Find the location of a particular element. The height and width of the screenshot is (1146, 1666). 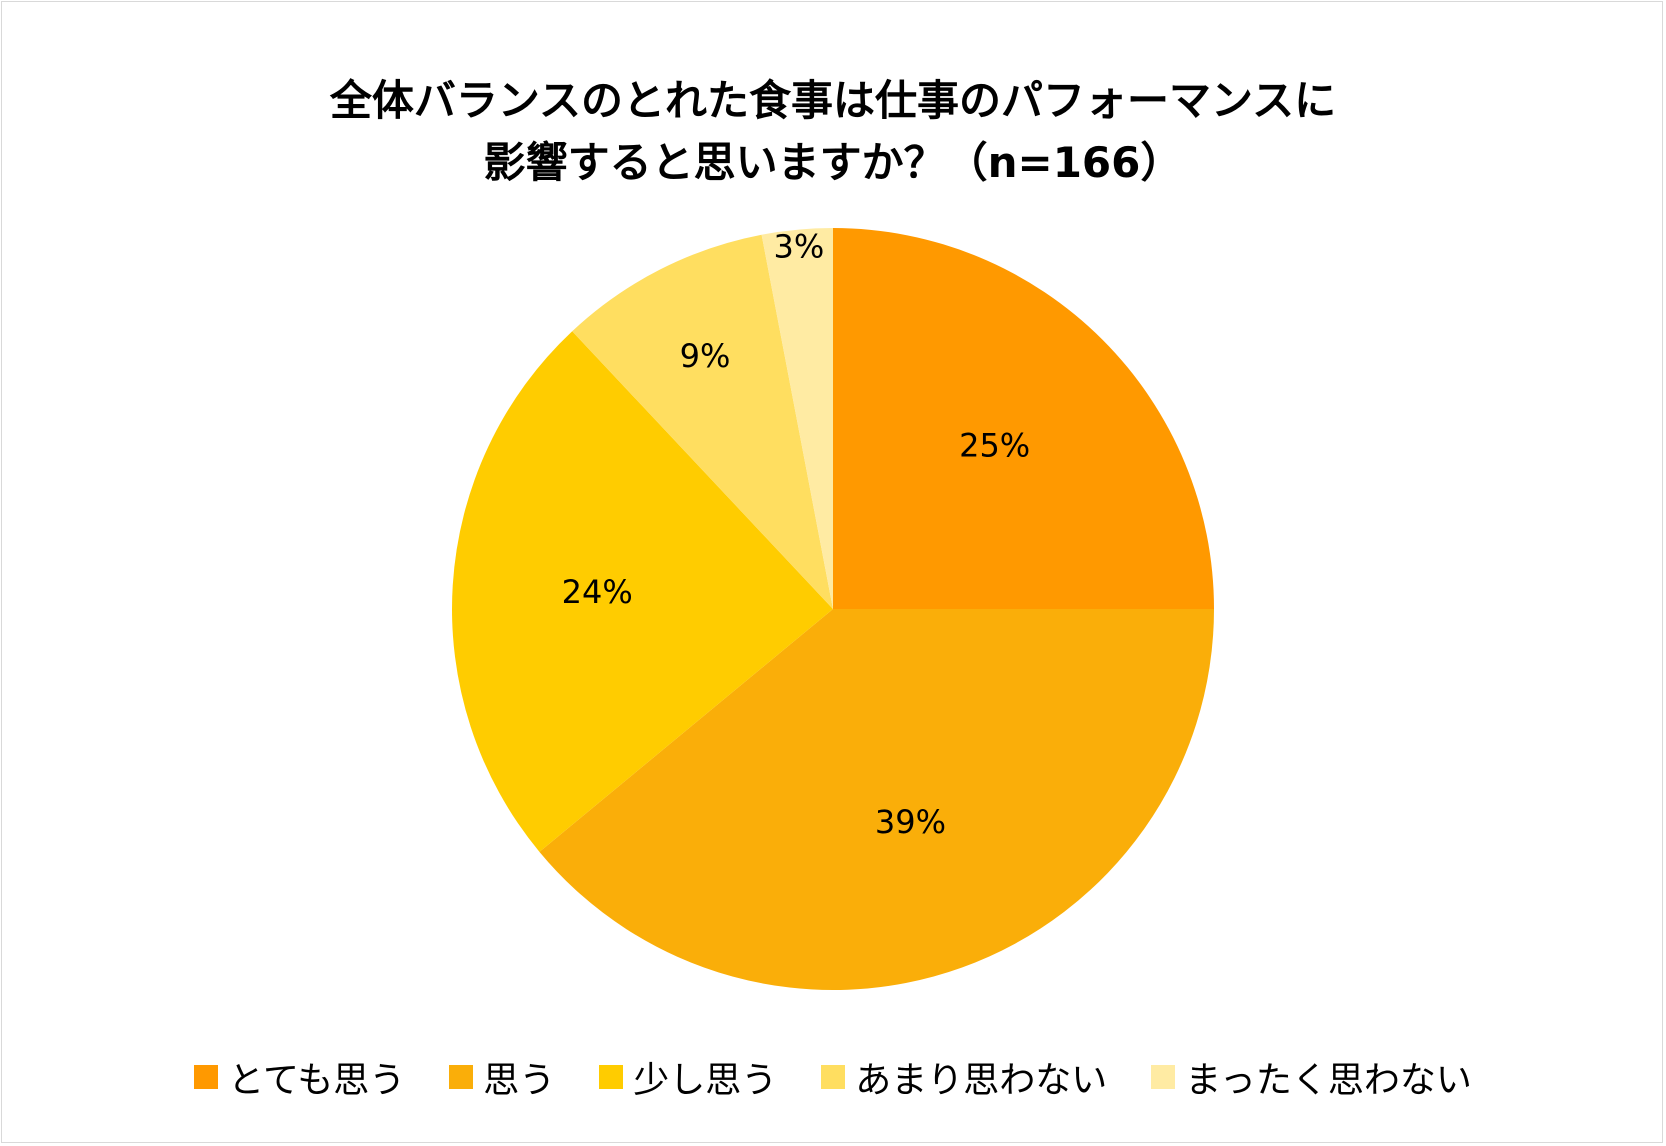

legend-item-1: 思う is located at coordinates (502, 1077).